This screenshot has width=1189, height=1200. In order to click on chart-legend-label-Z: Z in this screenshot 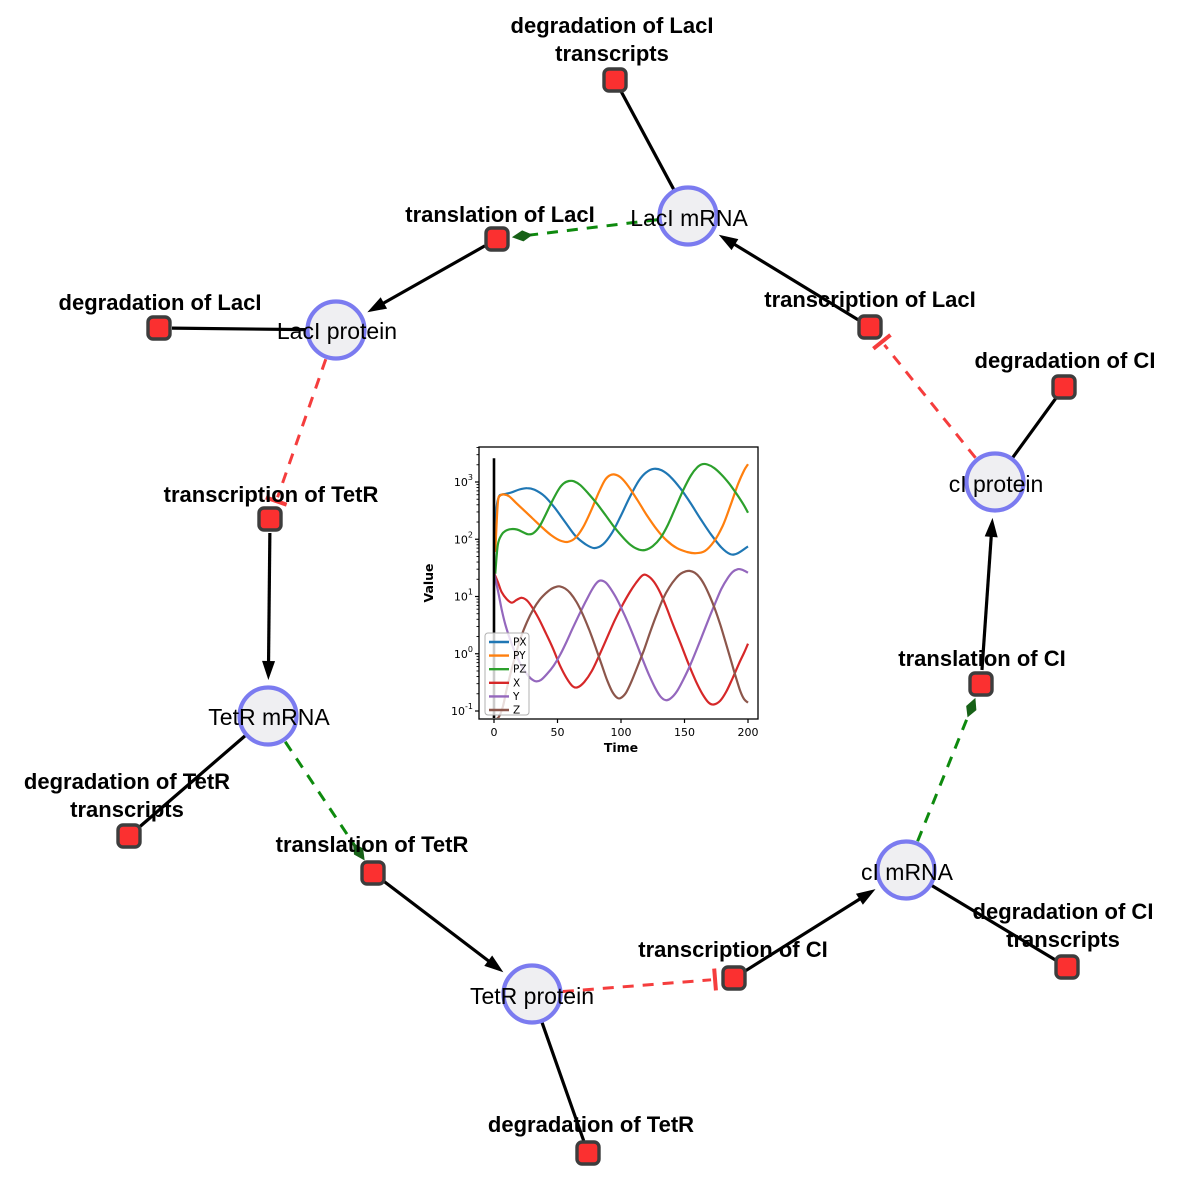, I will do `click(516, 711)`.